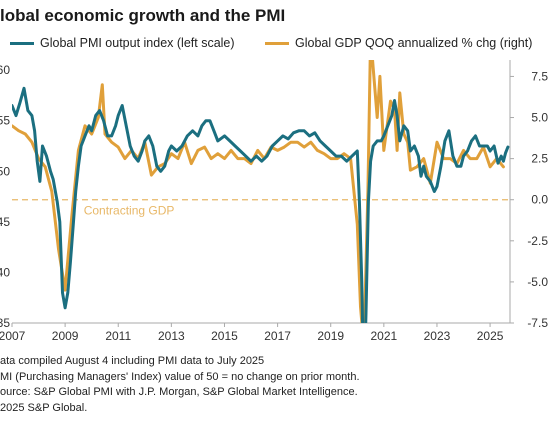 Image resolution: width=551 pixels, height=431 pixels. What do you see at coordinates (490, 336) in the screenshot?
I see `x-tick-label: 2025` at bounding box center [490, 336].